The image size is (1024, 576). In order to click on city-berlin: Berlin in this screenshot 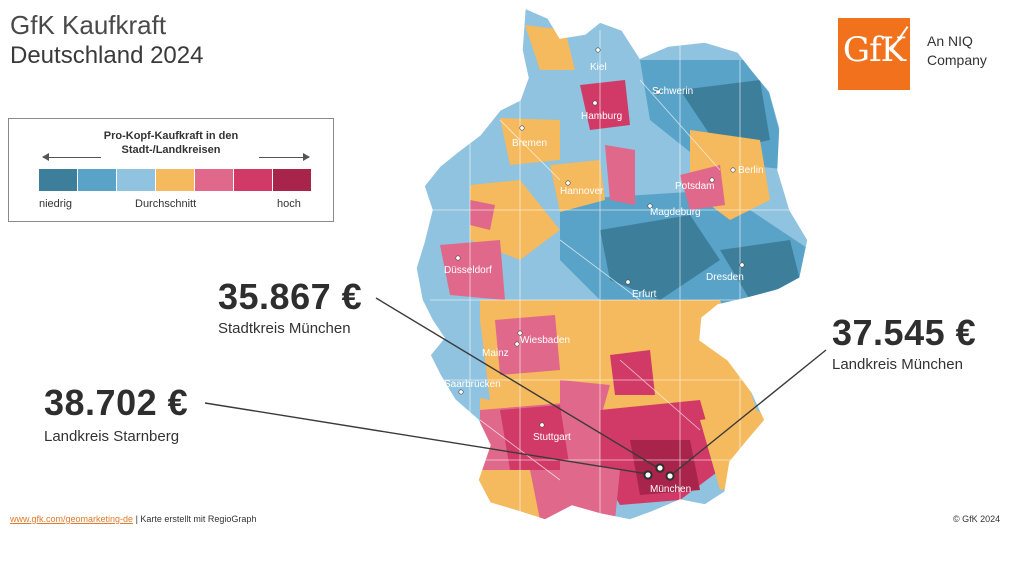, I will do `click(747, 170)`.